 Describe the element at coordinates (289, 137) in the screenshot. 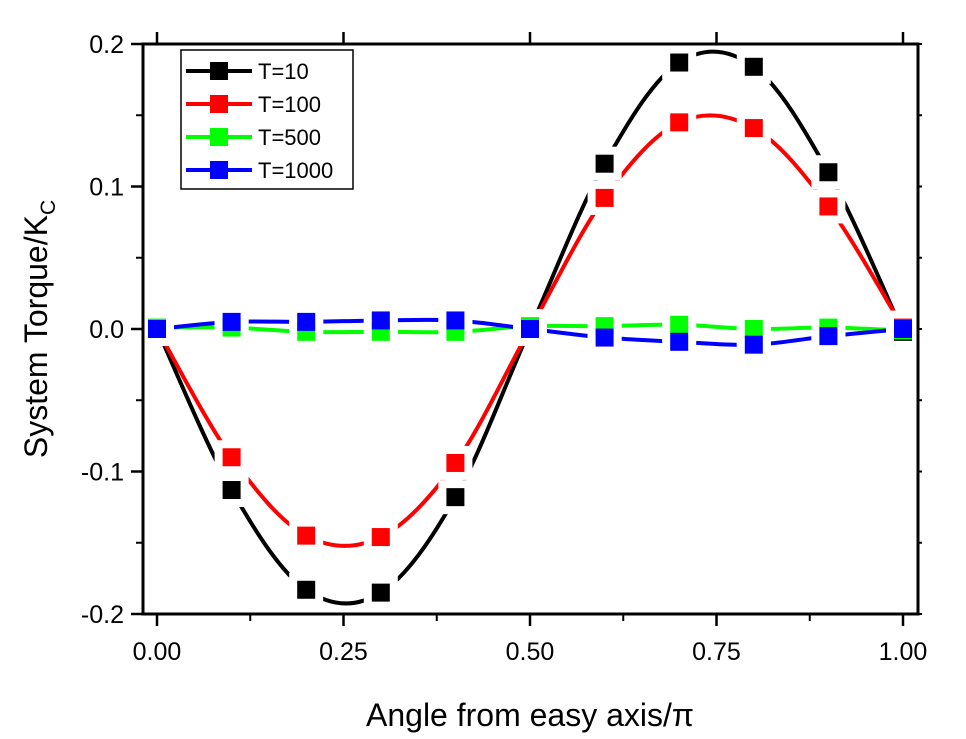

I see `legend-label: T=500` at that location.